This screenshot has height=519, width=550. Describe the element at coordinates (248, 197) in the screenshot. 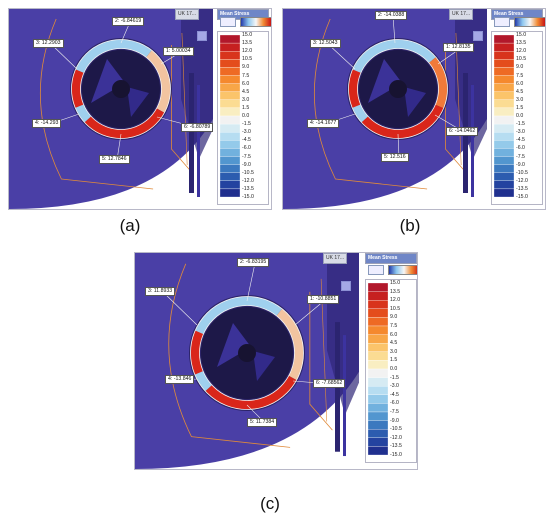

I see `legend-tick: -15.0` at that location.